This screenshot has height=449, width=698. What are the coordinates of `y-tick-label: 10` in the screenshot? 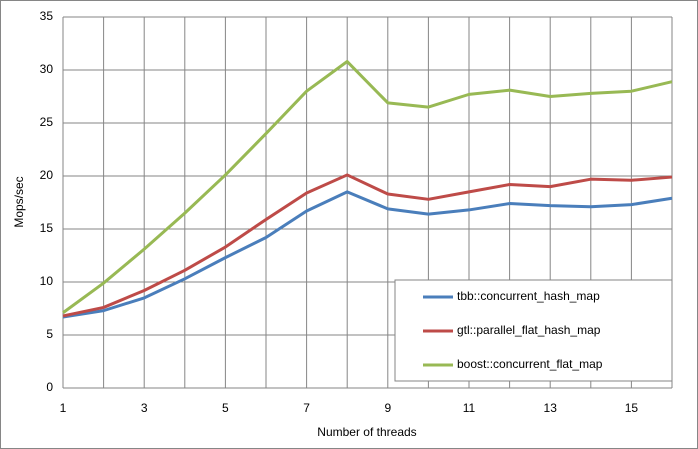 It's located at (47, 281).